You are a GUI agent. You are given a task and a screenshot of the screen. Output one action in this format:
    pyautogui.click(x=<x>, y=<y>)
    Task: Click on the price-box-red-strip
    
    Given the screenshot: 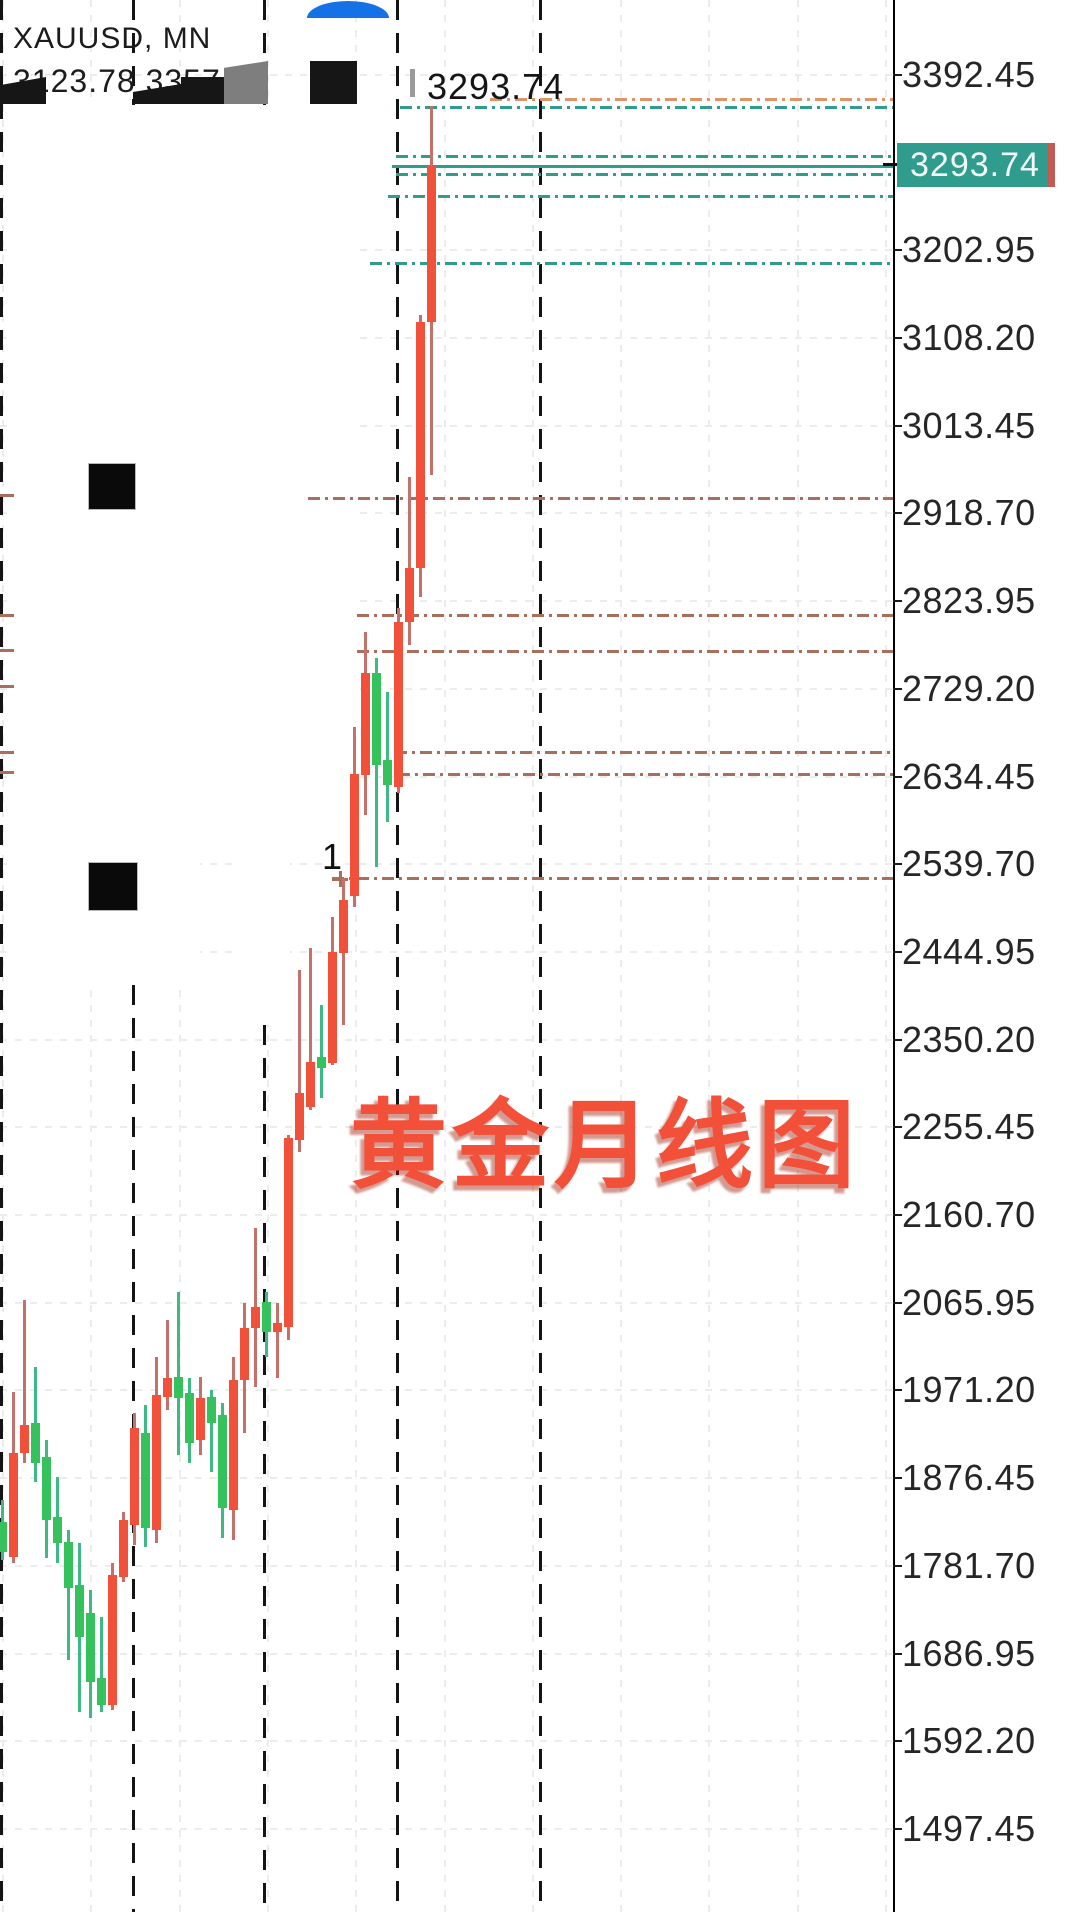 What is the action you would take?
    pyautogui.click(x=1051, y=165)
    